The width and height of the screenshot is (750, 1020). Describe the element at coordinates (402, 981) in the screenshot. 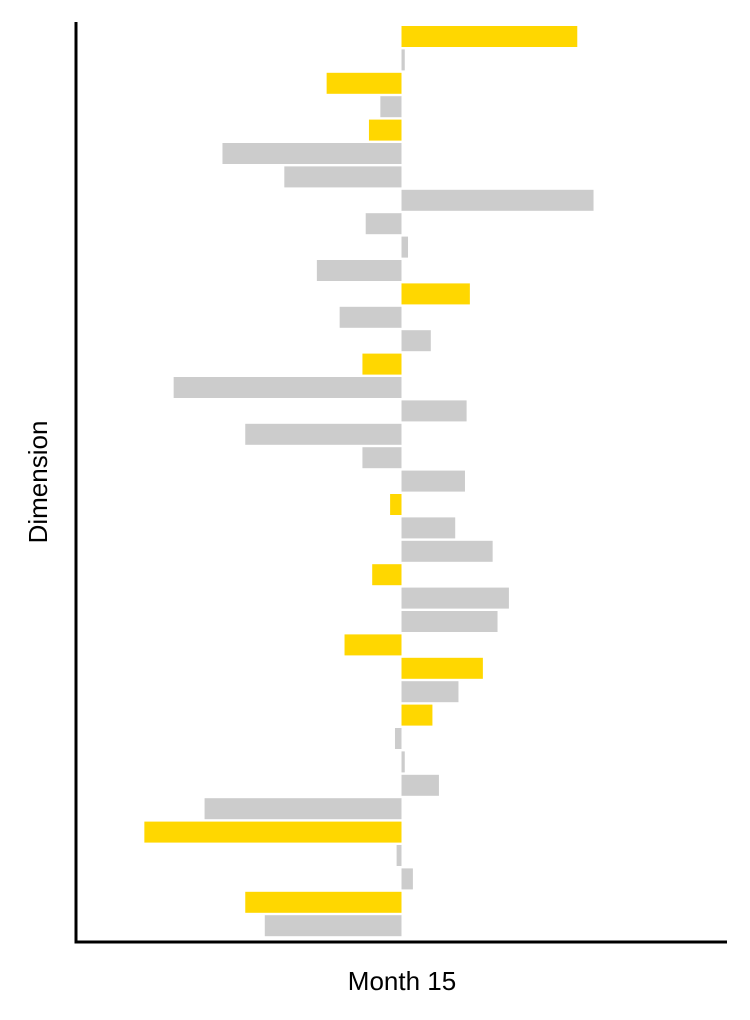

I see `x-axis-title: Month 15` at that location.